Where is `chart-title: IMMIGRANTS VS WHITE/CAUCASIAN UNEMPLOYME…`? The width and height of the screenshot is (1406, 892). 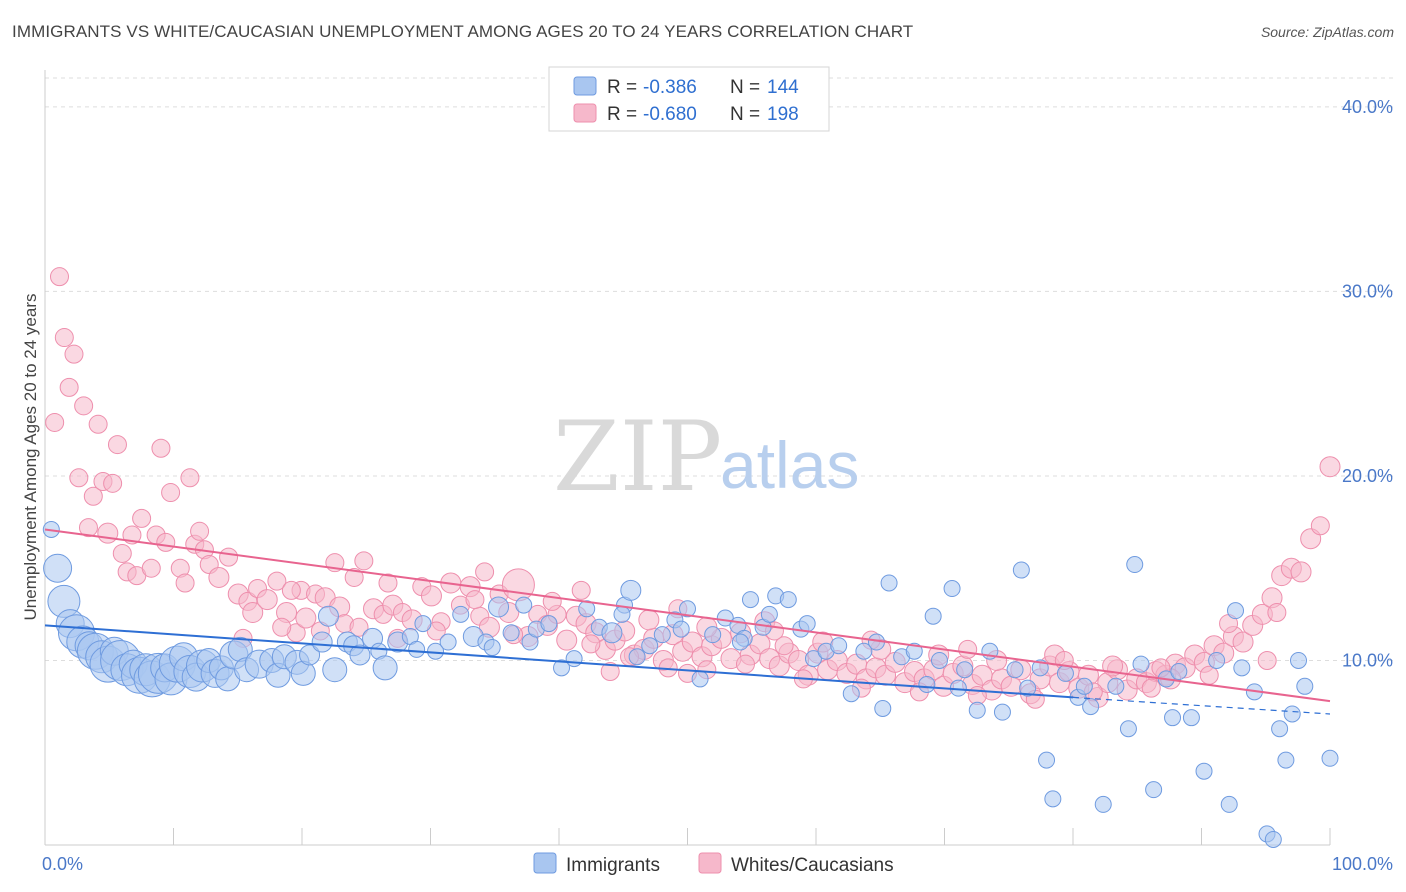
chart-title: IMMIGRANTS VS WHITE/CAUCASIAN UNEMPLOYME… is located at coordinates (463, 31).